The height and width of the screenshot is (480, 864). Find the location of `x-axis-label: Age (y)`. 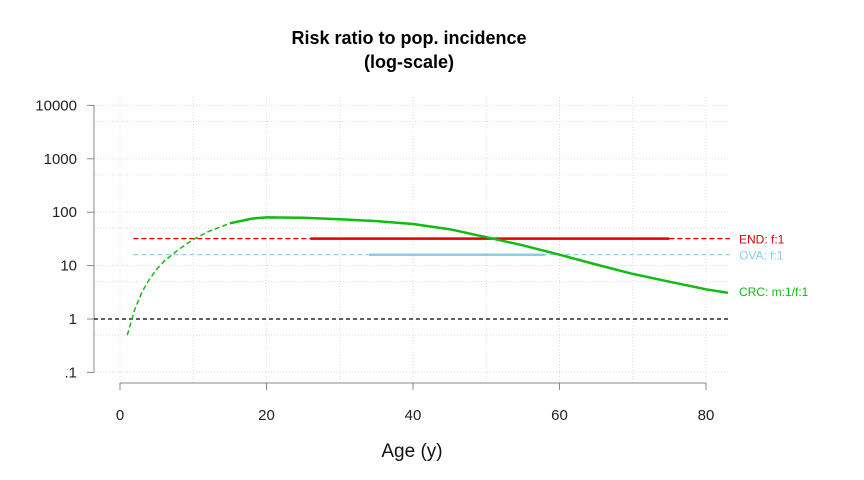

x-axis-label: Age (y) is located at coordinates (411, 451).